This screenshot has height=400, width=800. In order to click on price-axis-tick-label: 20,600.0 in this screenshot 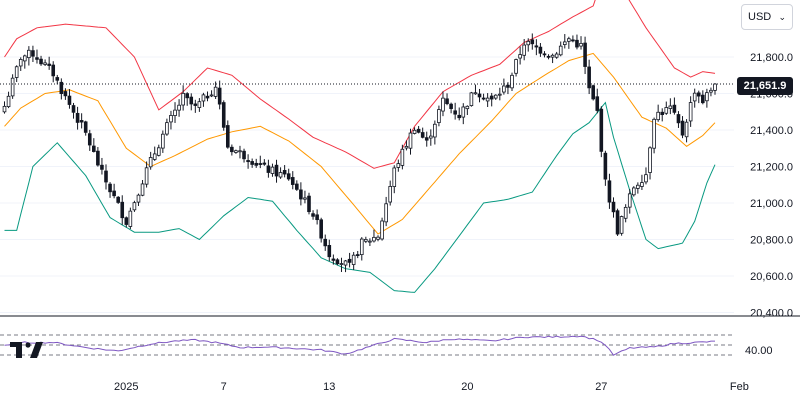, I will do `click(771, 277)`.